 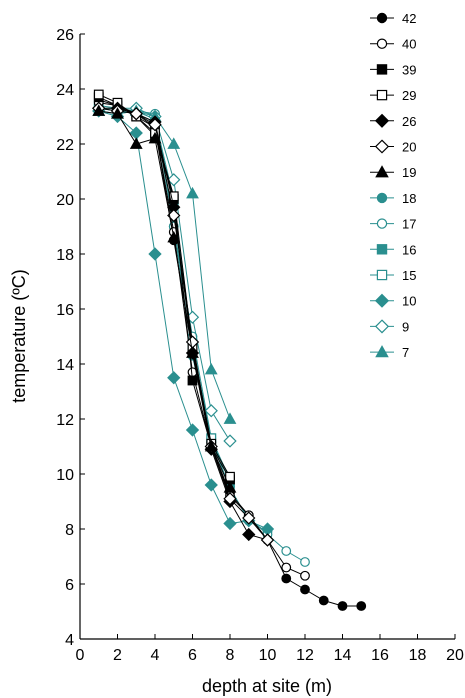 I want to click on y-tick-label: 14, so click(x=65, y=365).